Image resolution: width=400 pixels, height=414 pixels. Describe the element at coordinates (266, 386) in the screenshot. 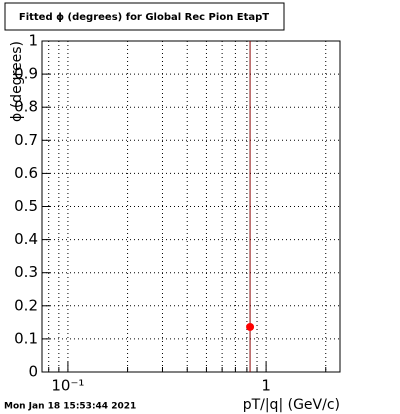

I see `x-tick-label: 1` at that location.